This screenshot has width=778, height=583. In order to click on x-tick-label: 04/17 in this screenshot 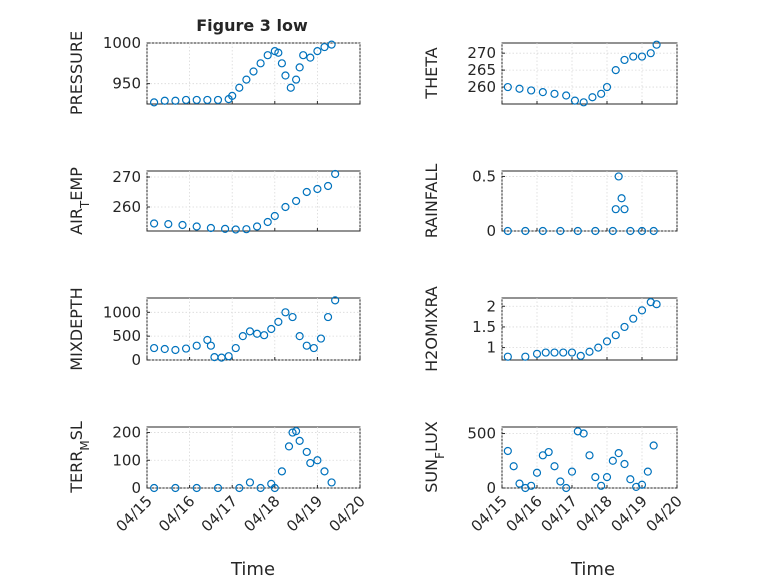, I will do `click(559, 513)`.